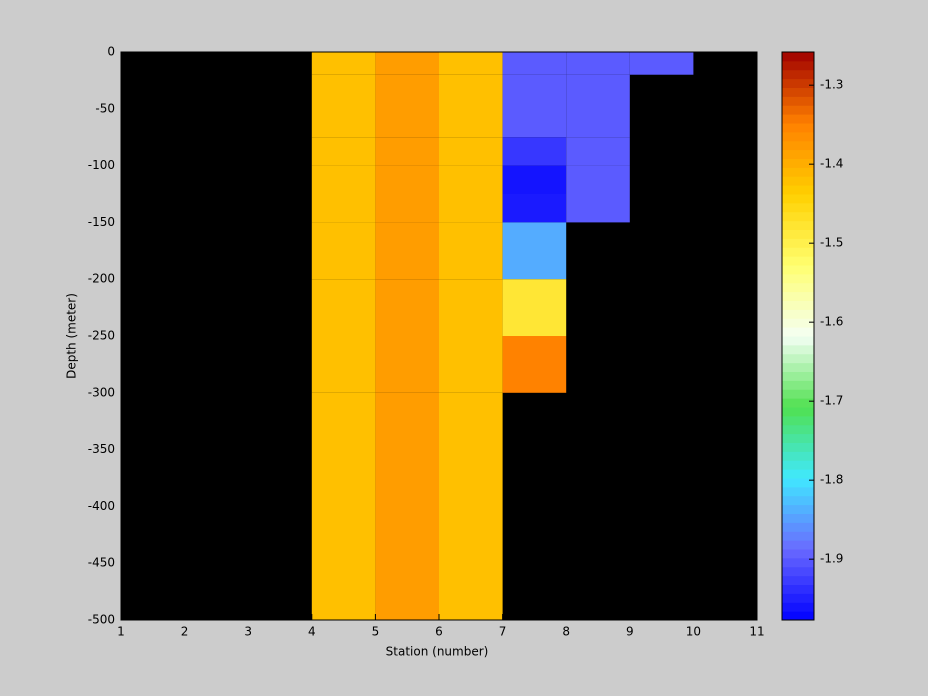  I want to click on y-tick-label: -100, so click(101, 165).